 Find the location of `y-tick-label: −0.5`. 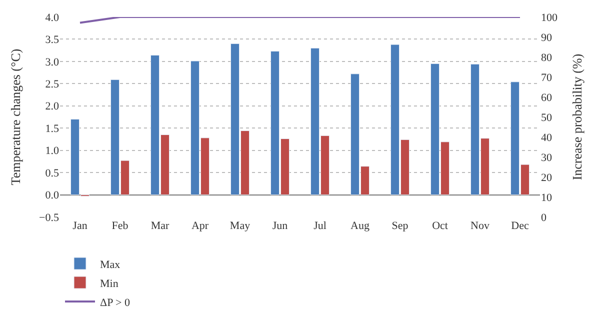

y-tick-label: −0.5 is located at coordinates (49, 218).